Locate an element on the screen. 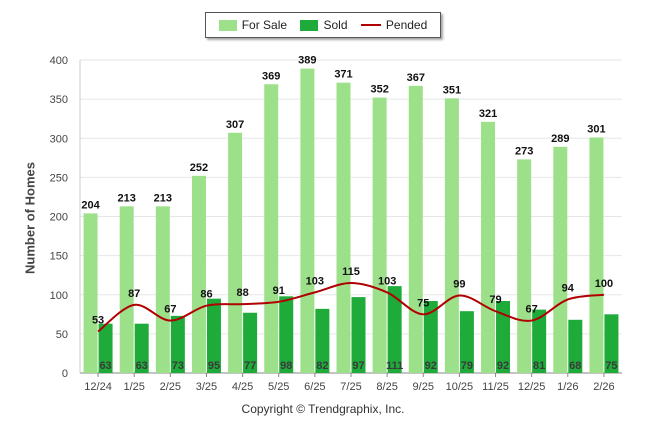 The width and height of the screenshot is (646, 434). data-label-pended: 115 is located at coordinates (351, 272).